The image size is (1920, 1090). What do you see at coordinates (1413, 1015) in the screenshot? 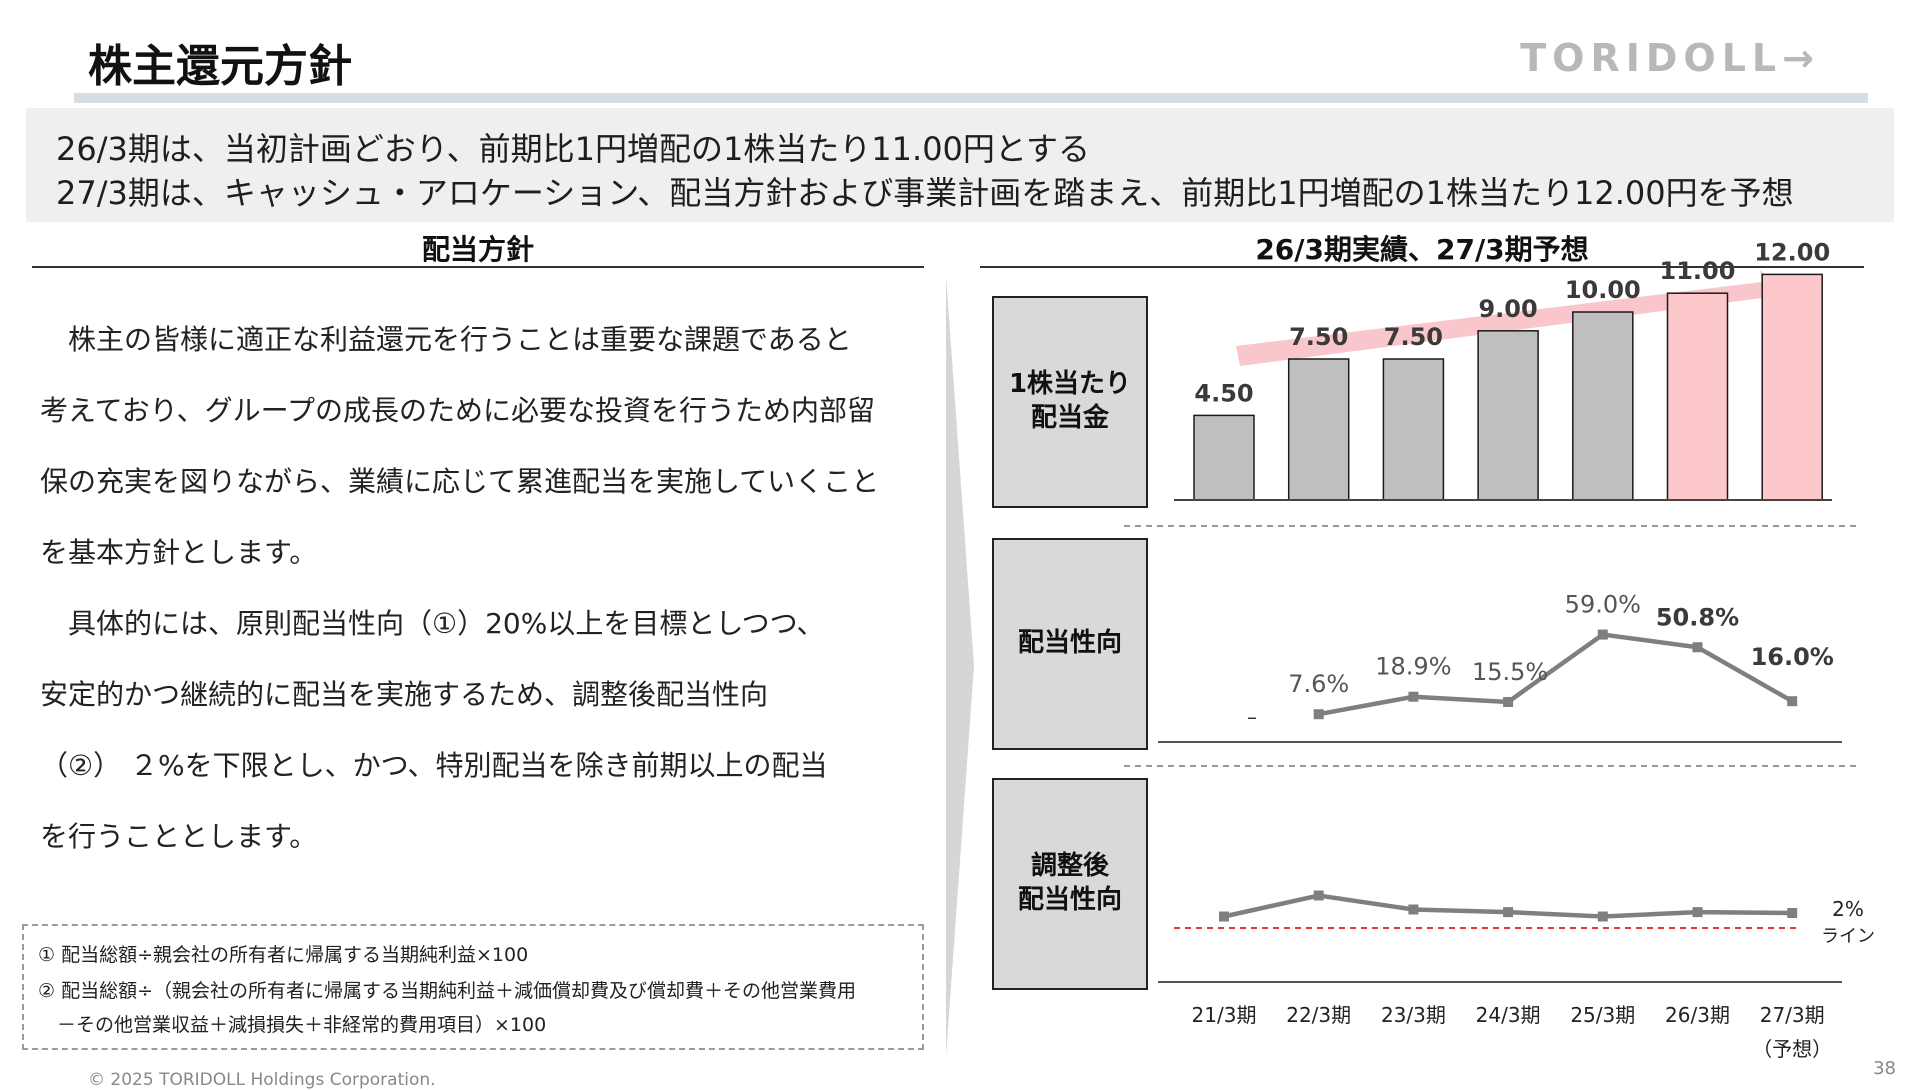
I see `x-tick-label: 23/3期` at bounding box center [1413, 1015].